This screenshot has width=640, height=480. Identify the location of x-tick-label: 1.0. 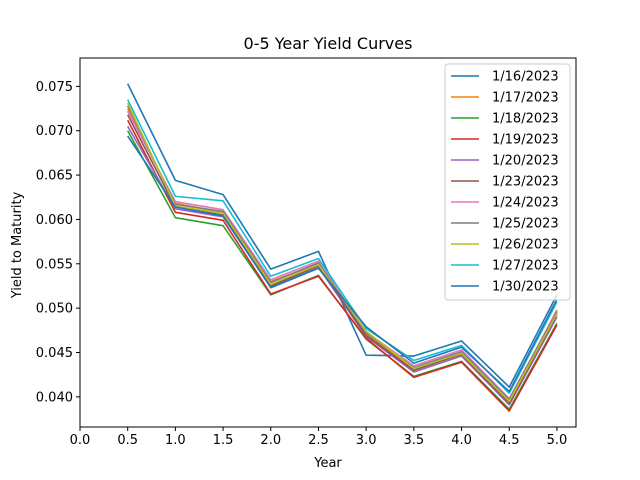
(175, 440).